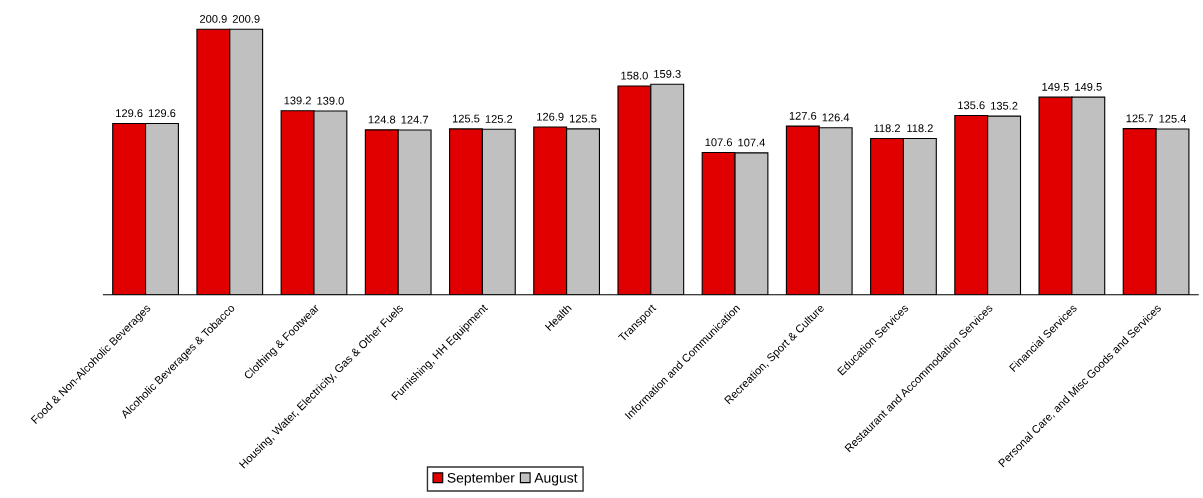  Describe the element at coordinates (330, 100) in the screenshot. I see `data-label: 139.0` at that location.